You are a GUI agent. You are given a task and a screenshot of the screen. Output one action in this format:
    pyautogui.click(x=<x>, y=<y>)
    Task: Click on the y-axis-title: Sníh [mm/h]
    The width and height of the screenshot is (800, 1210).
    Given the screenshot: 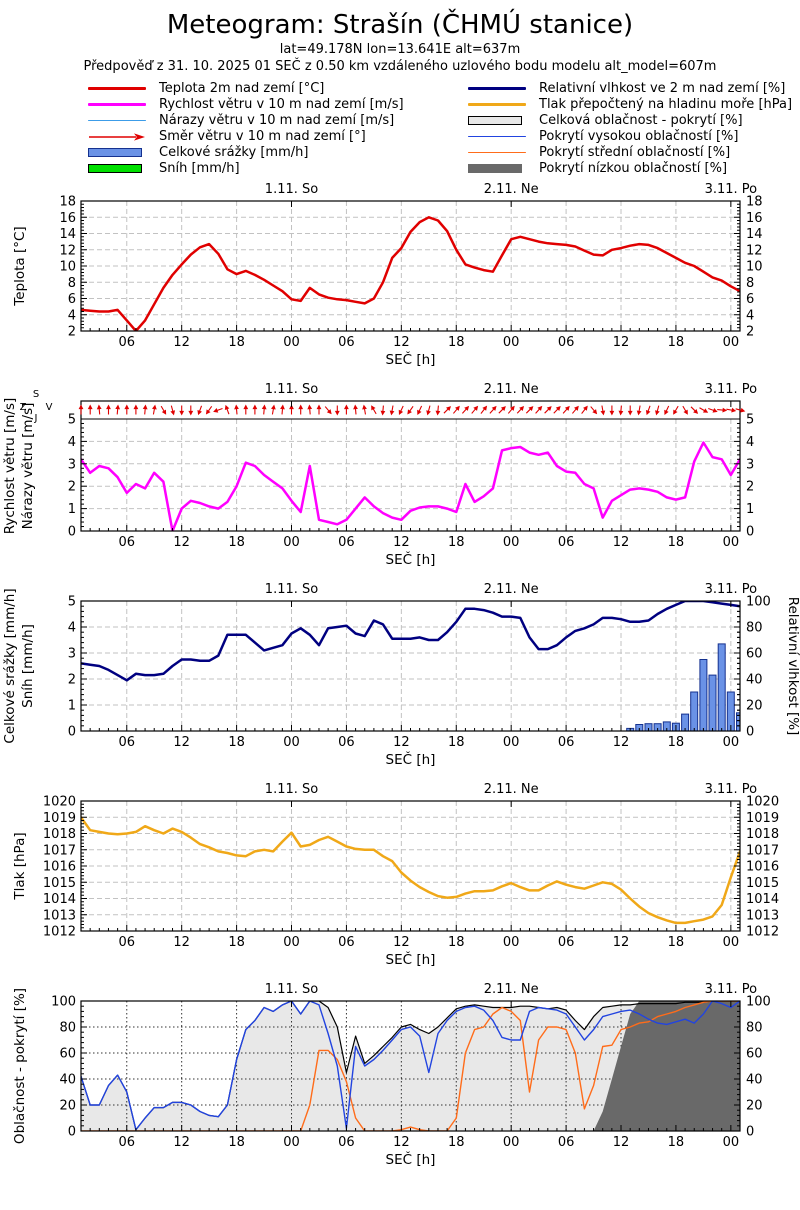 What is the action you would take?
    pyautogui.click(x=28, y=666)
    